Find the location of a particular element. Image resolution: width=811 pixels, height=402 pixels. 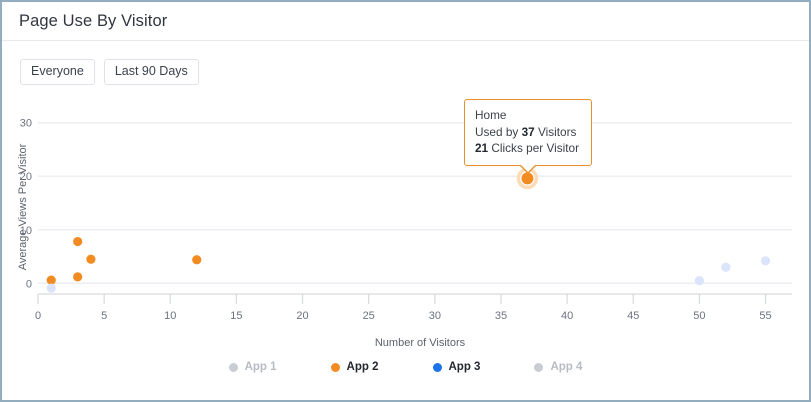

legend-label: App 3 is located at coordinates (464, 367).